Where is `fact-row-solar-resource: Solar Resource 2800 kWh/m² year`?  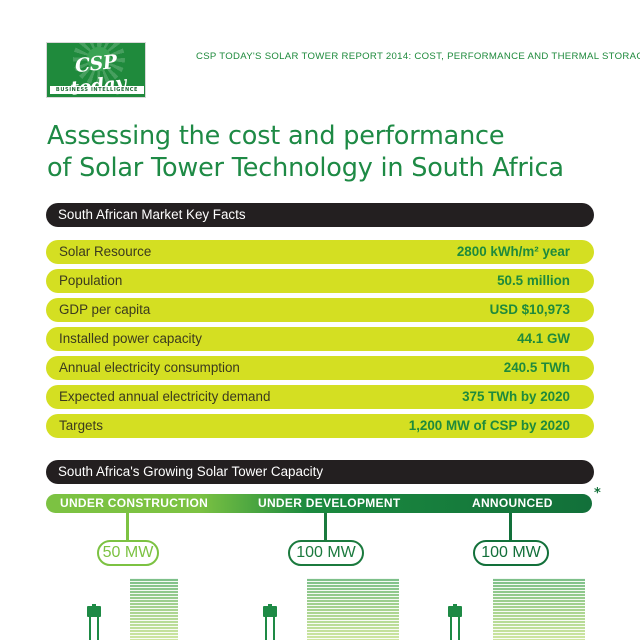
fact-row-solar-resource: Solar Resource 2800 kWh/m² year is located at coordinates (320, 252).